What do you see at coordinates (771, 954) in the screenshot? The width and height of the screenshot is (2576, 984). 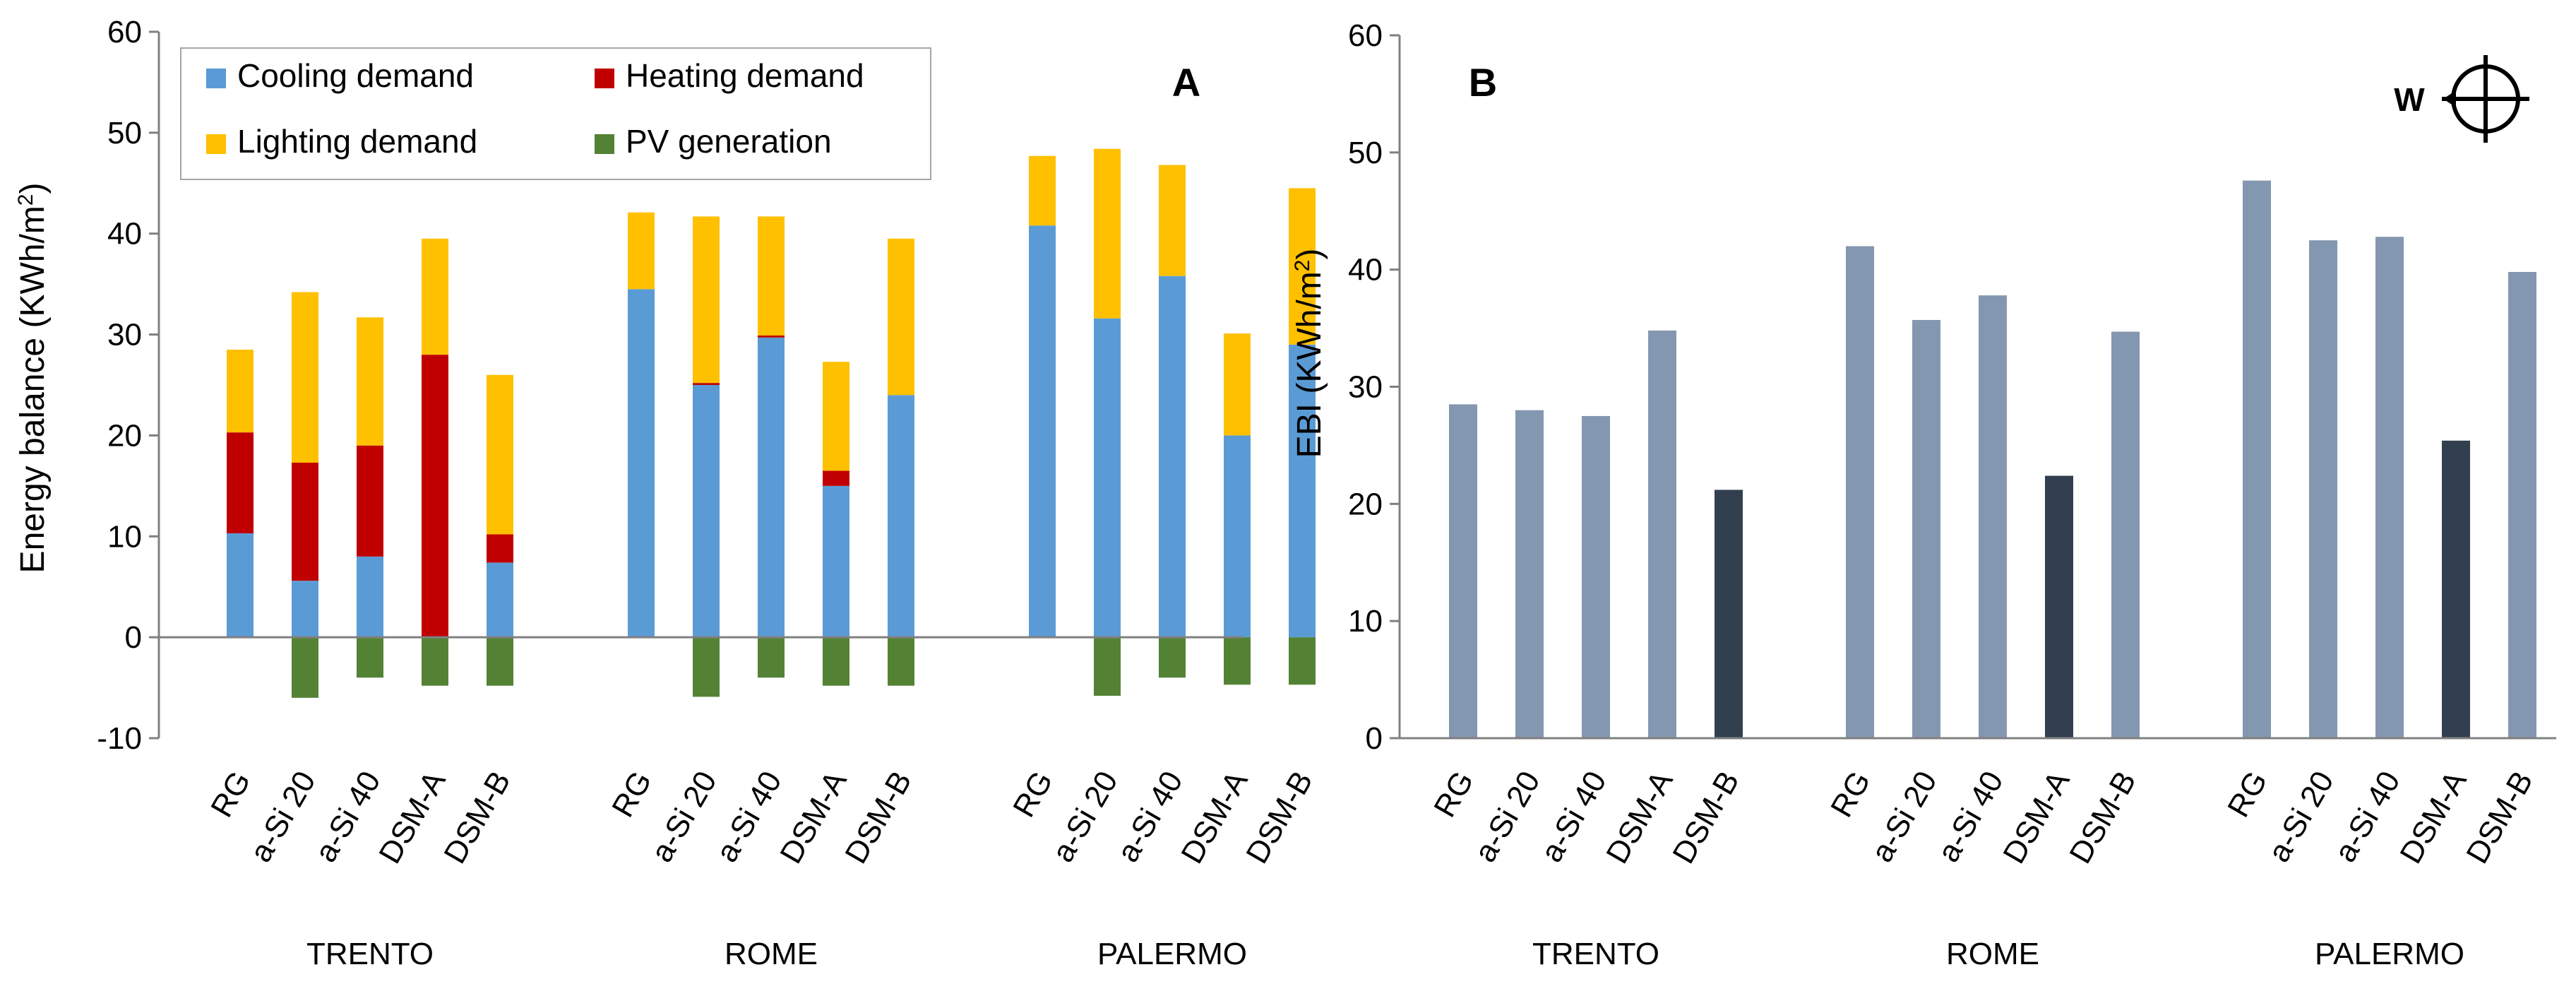 I see `panel-a-group-label: ROME` at bounding box center [771, 954].